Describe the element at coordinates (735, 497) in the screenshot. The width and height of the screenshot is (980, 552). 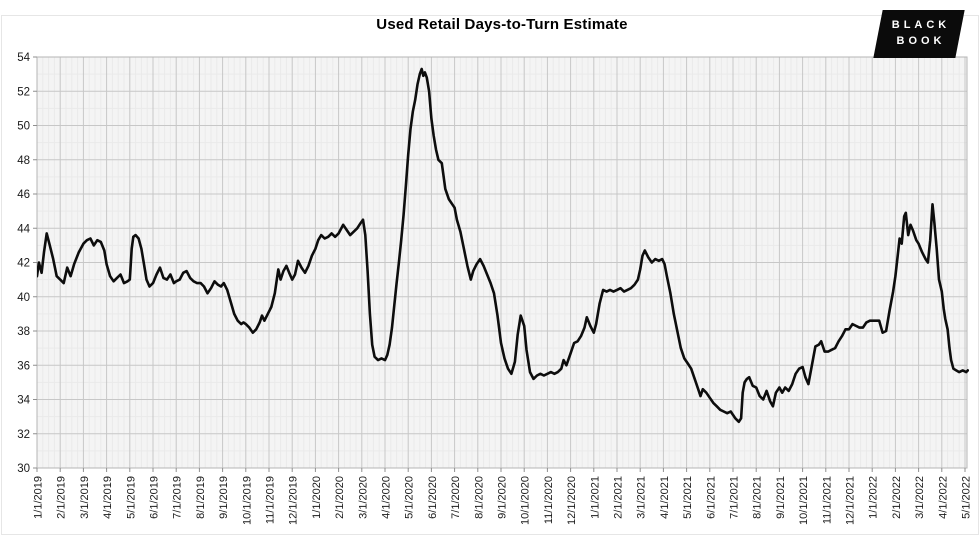
I see `x-tick-label: 7/1/2021` at that location.